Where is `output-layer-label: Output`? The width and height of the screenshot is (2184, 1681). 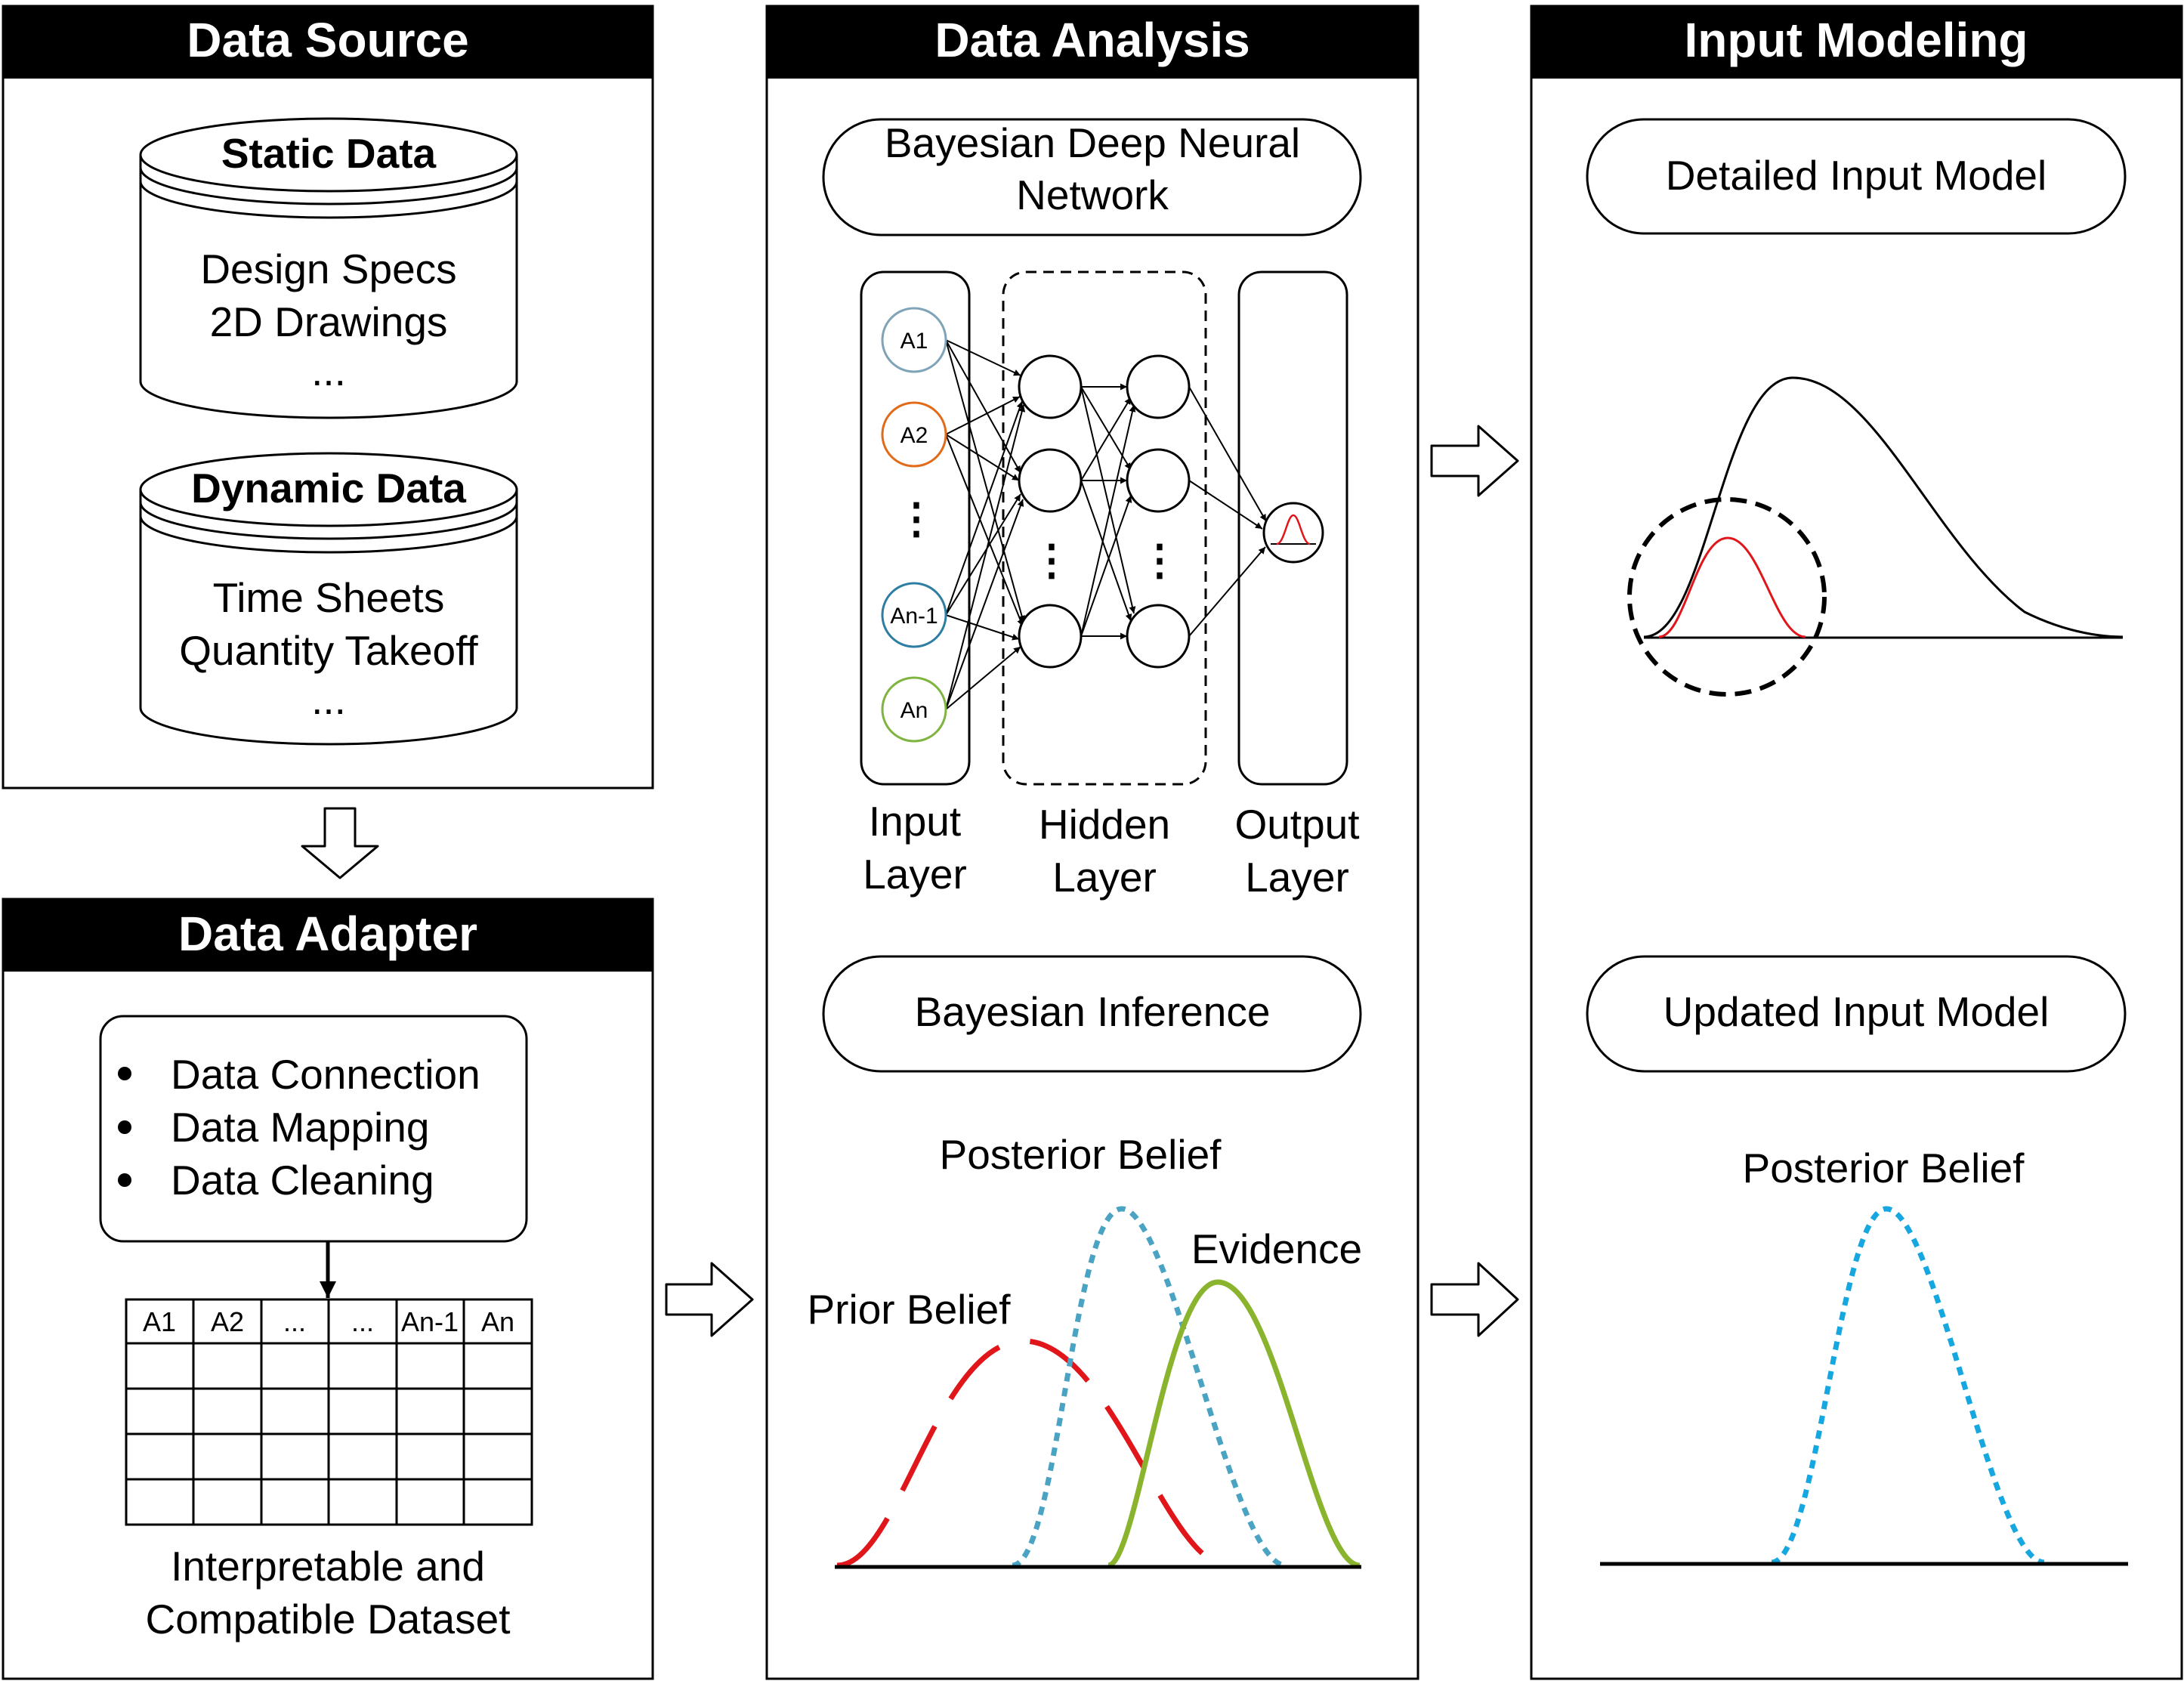
output-layer-label: Output is located at coordinates (1296, 824).